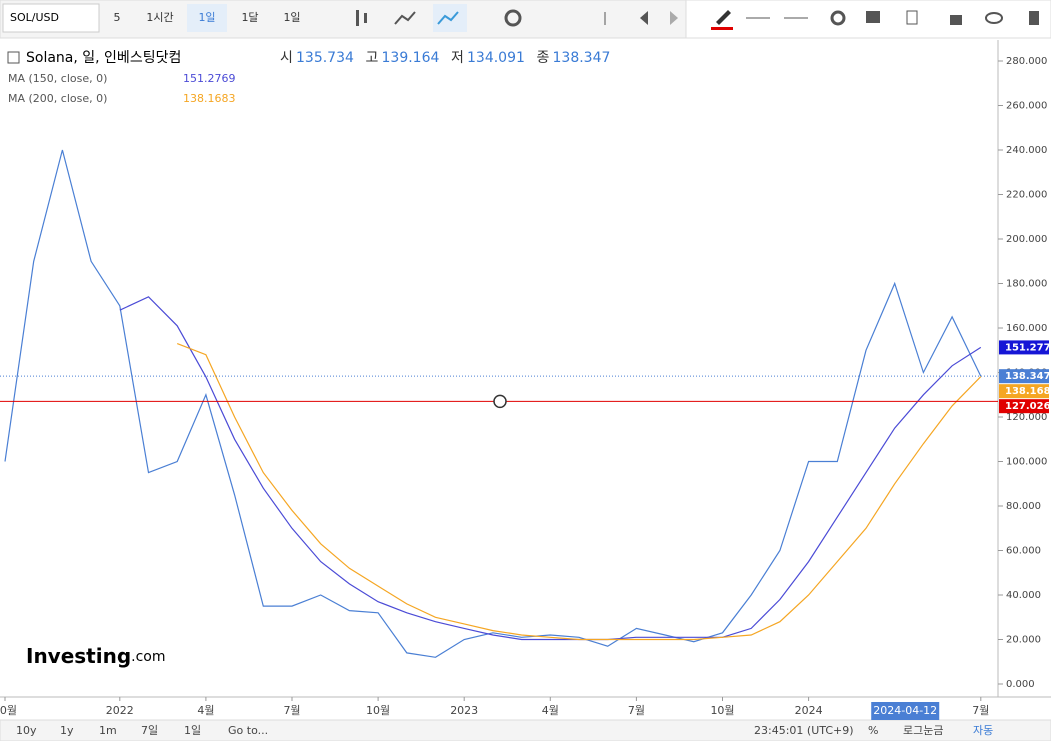 This screenshot has height=741, width=1051. What do you see at coordinates (1023, 551) in the screenshot?
I see `y-tick-label: 60.000` at bounding box center [1023, 551].